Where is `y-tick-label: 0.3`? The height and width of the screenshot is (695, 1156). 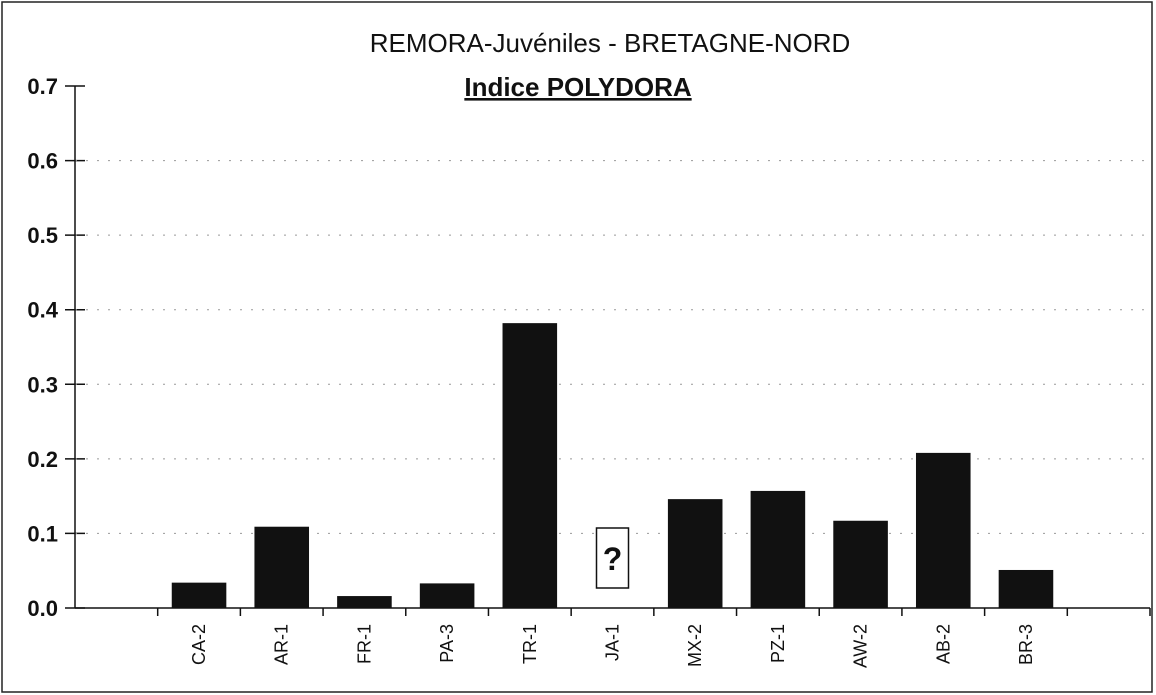
y-tick-label: 0.3 is located at coordinates (42, 384).